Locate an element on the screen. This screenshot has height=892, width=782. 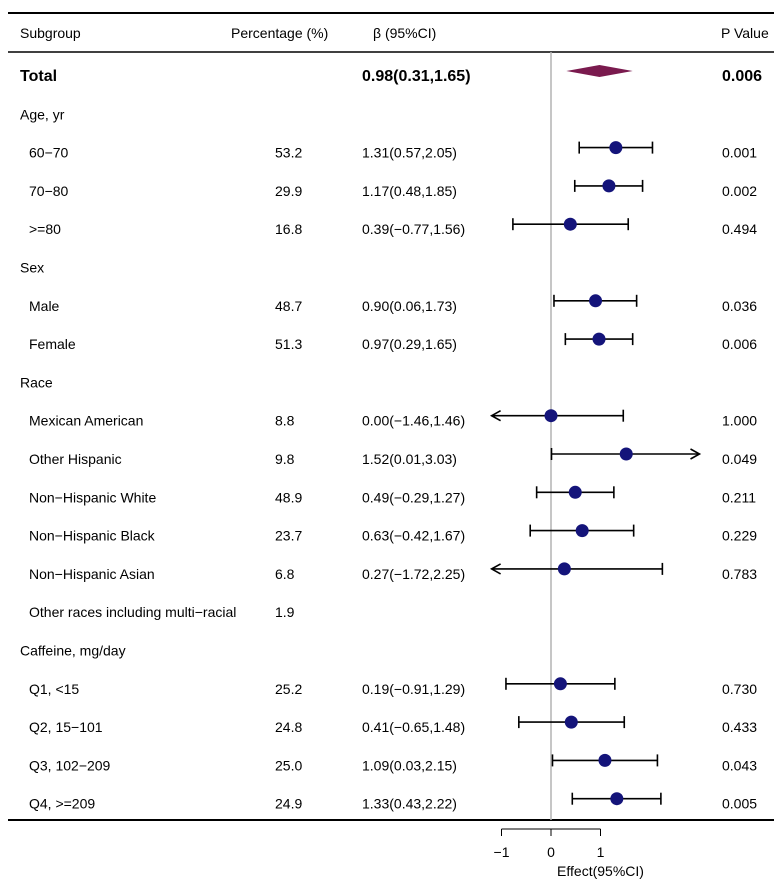
row-label: Q1, <15 is located at coordinates (54, 689).